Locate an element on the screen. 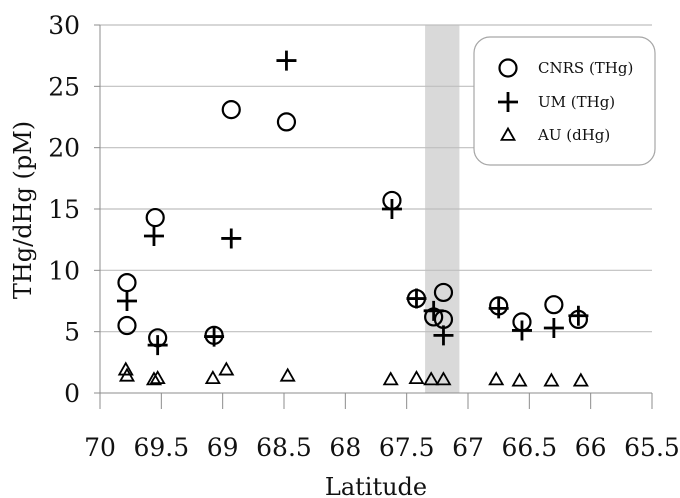 The image size is (680, 498). y-axis-title: THg/dHg (pM) is located at coordinates (23, 210).